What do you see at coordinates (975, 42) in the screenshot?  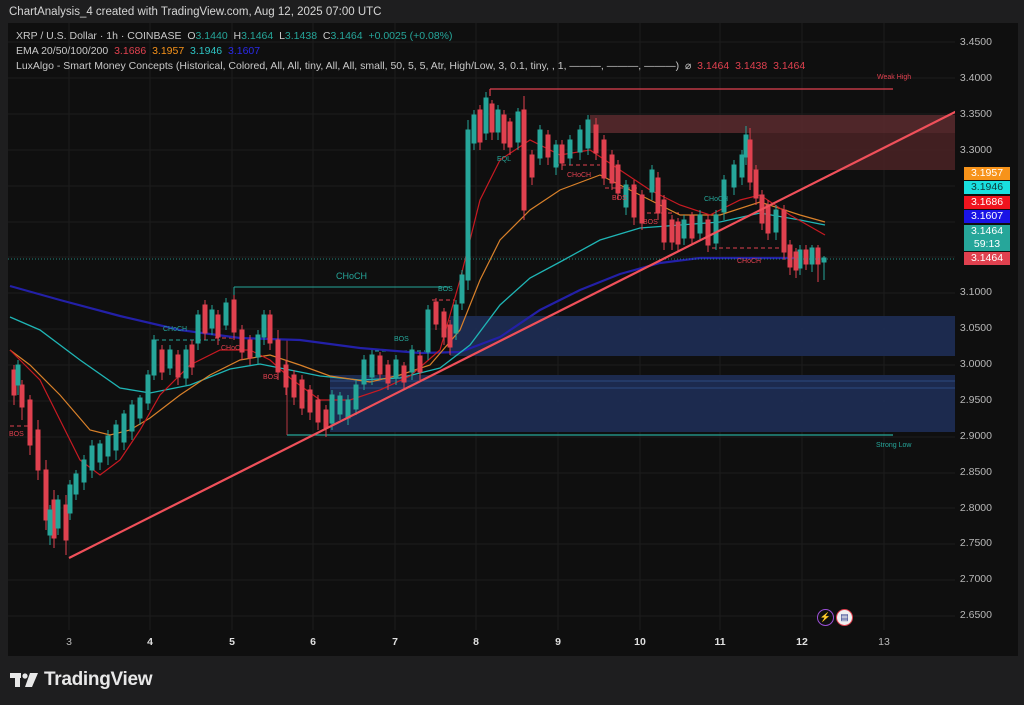 I see `price-tick: 3.4500` at bounding box center [975, 42].